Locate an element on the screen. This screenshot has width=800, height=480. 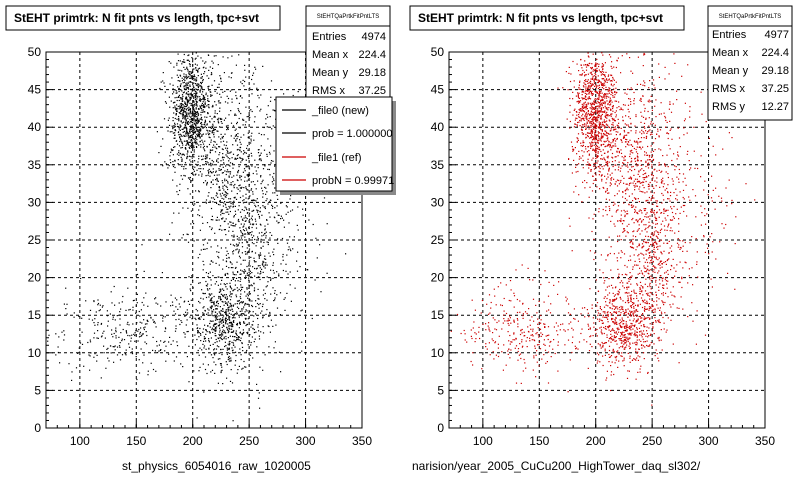
stats-label: Mean y is located at coordinates (330, 73).